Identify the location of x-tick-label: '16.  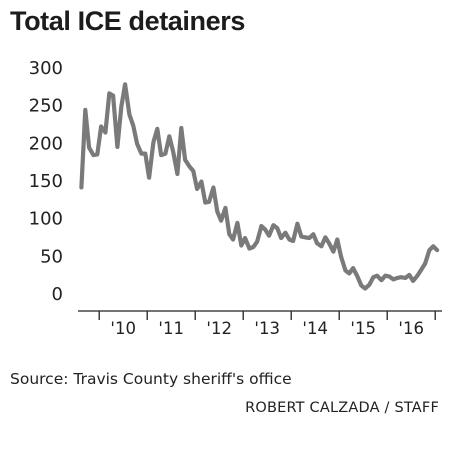
(411, 328).